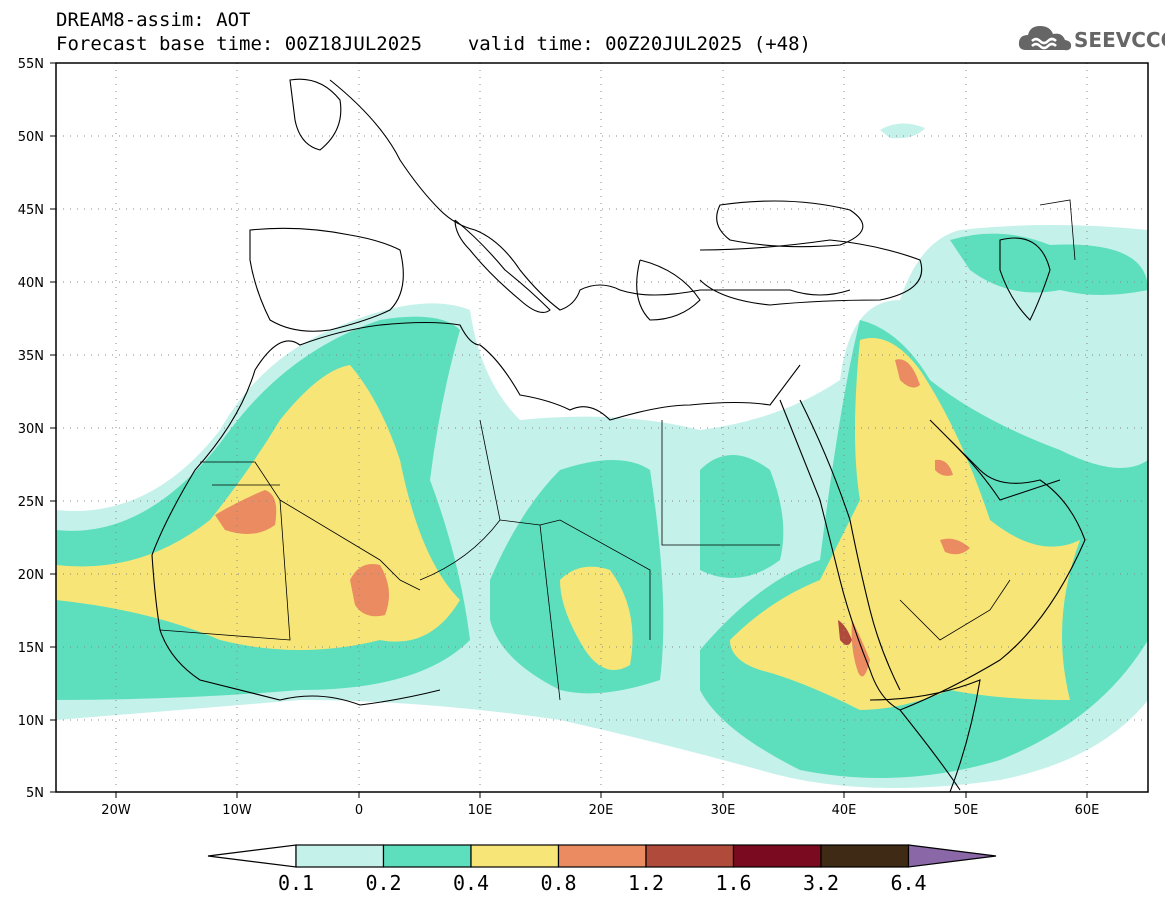 This screenshot has width=1165, height=905. Describe the element at coordinates (31, 283) in the screenshot. I see `lat-label: 40N` at that location.